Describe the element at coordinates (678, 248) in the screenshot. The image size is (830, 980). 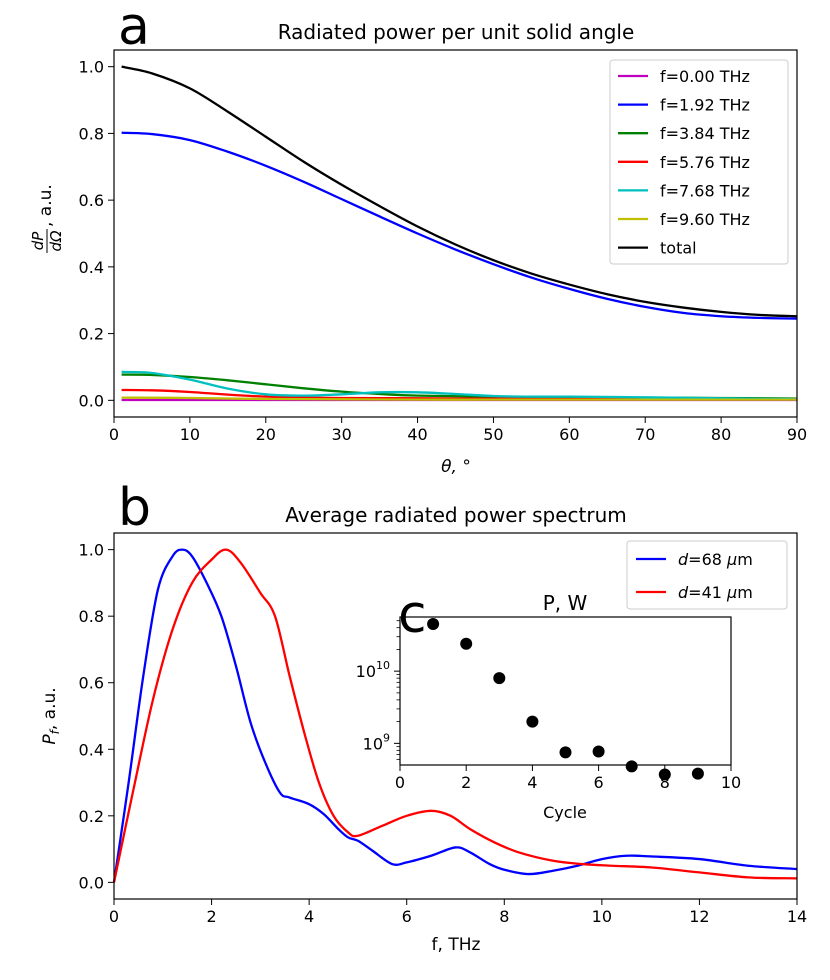
I see `panel-a-legend-label-6: total` at that location.